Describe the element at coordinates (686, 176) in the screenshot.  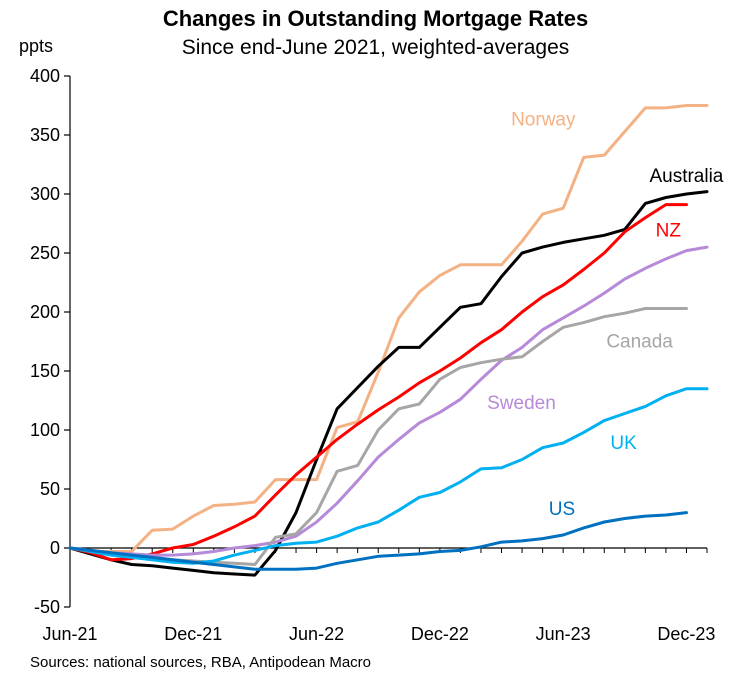
I see `series-label-australia: Australia` at that location.